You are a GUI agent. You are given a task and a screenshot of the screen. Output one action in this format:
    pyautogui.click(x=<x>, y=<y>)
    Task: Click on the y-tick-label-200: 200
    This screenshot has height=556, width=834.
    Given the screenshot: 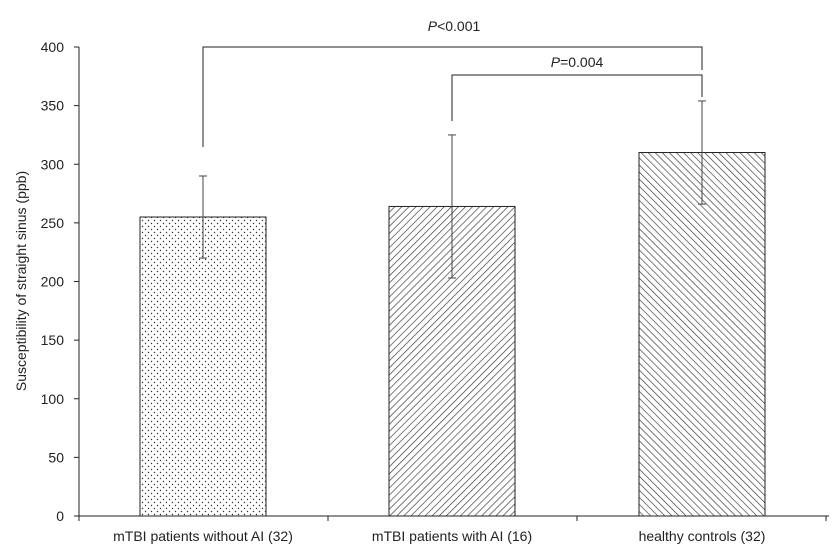 What is the action you would take?
    pyautogui.click(x=53, y=282)
    